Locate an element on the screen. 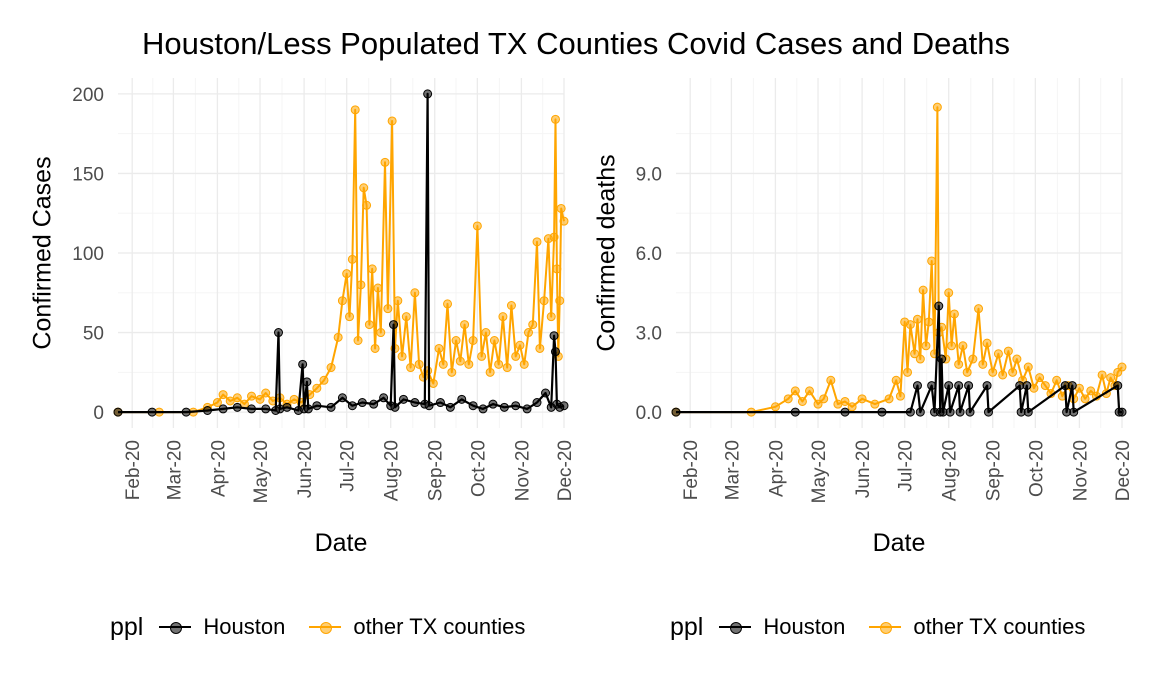 The width and height of the screenshot is (1152, 691). y-tick-label: 3.0 is located at coordinates (649, 334).